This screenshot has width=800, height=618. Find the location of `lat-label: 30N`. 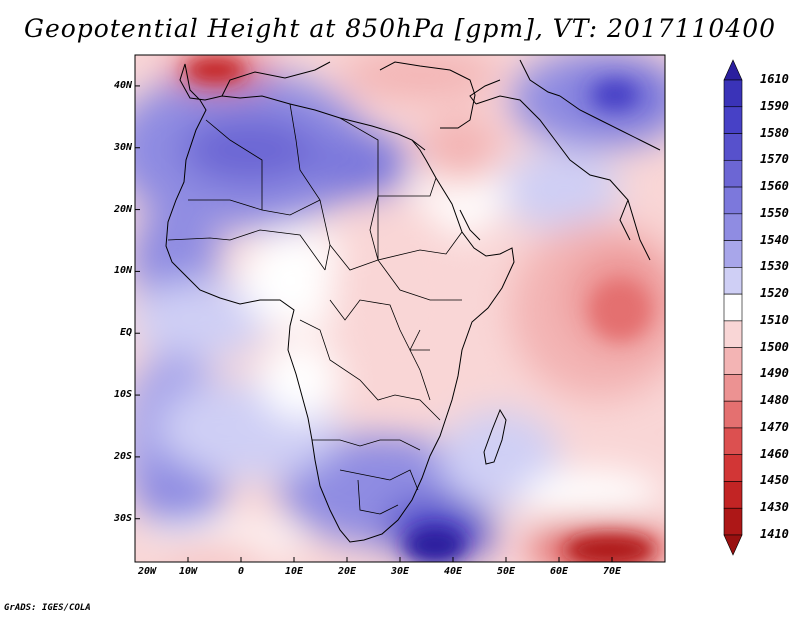

lat-label: 30N is located at coordinates (122, 147).